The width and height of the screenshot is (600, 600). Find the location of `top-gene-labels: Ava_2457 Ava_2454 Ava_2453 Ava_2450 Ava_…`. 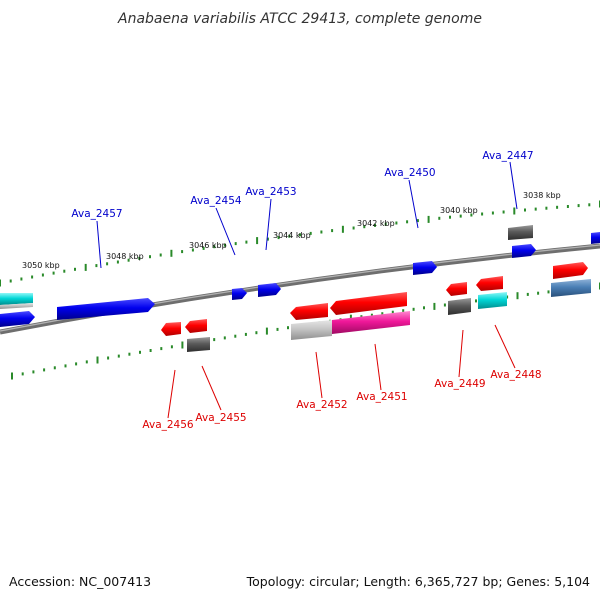

top-gene-labels: Ava_2457 Ava_2454 Ava_2453 Ava_2450 Ava_… is located at coordinates (302, 185).